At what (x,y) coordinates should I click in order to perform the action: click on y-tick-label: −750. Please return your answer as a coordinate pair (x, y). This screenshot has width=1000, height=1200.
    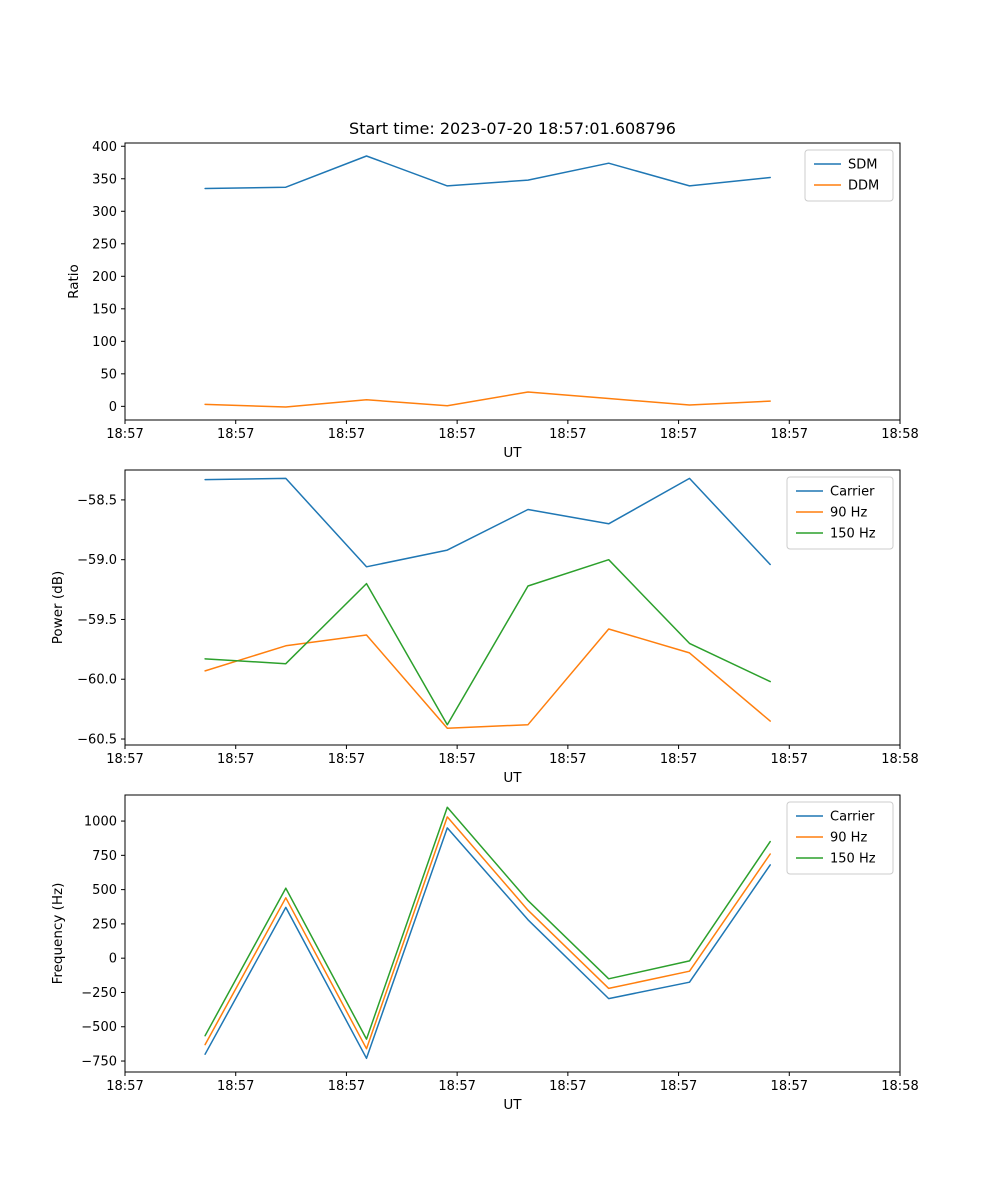
    Looking at the image, I should click on (99, 1062).